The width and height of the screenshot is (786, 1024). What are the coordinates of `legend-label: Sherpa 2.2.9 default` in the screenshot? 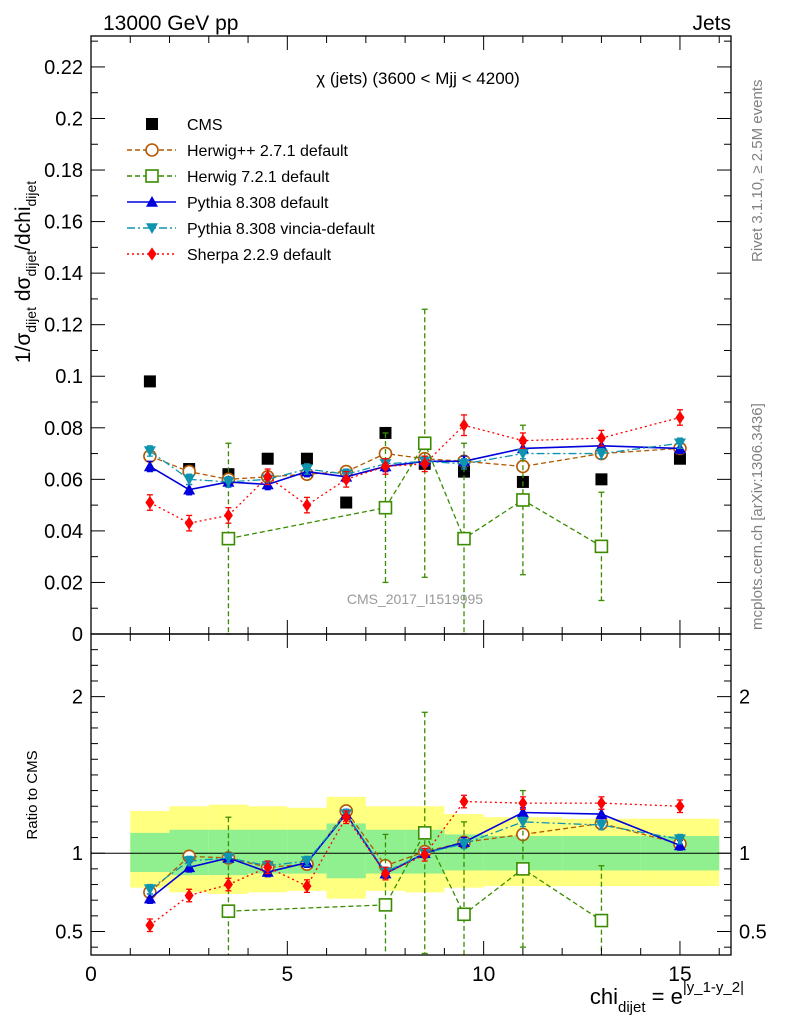 It's located at (259, 255).